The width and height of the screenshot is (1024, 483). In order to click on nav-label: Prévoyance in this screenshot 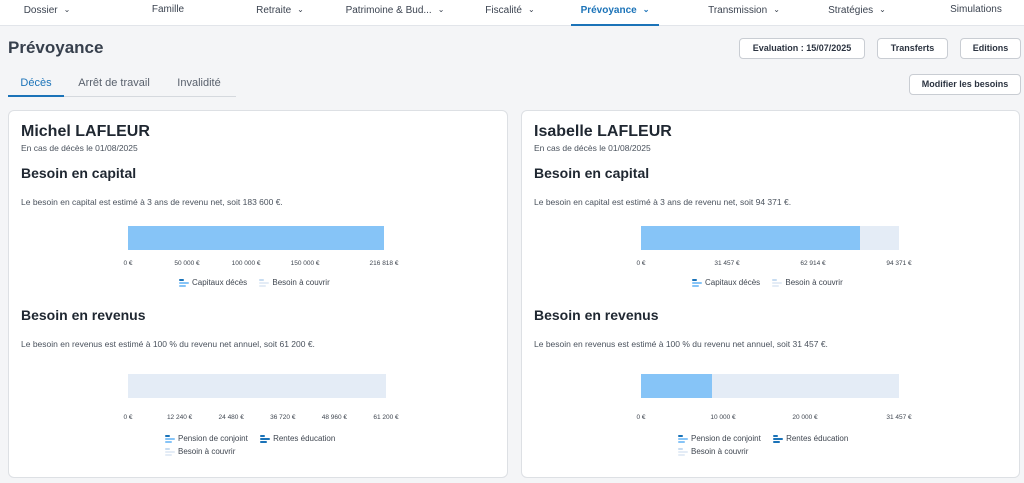, I will do `click(608, 10)`.